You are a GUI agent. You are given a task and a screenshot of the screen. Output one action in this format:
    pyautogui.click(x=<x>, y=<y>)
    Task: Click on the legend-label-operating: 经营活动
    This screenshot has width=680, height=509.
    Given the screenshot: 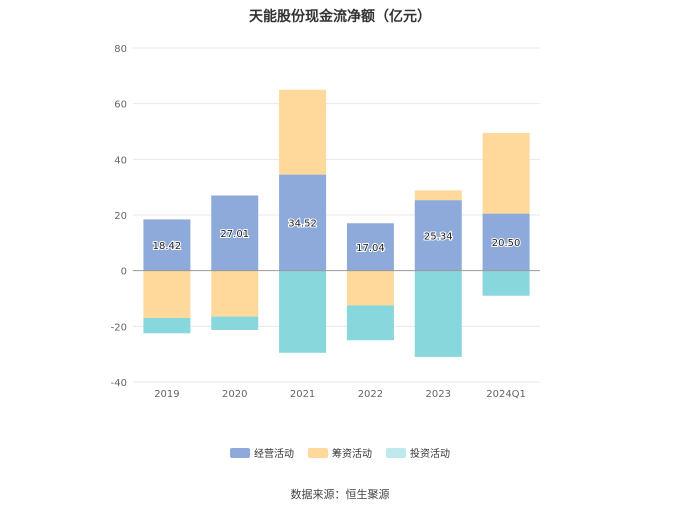 What is the action you would take?
    pyautogui.click(x=274, y=454)
    